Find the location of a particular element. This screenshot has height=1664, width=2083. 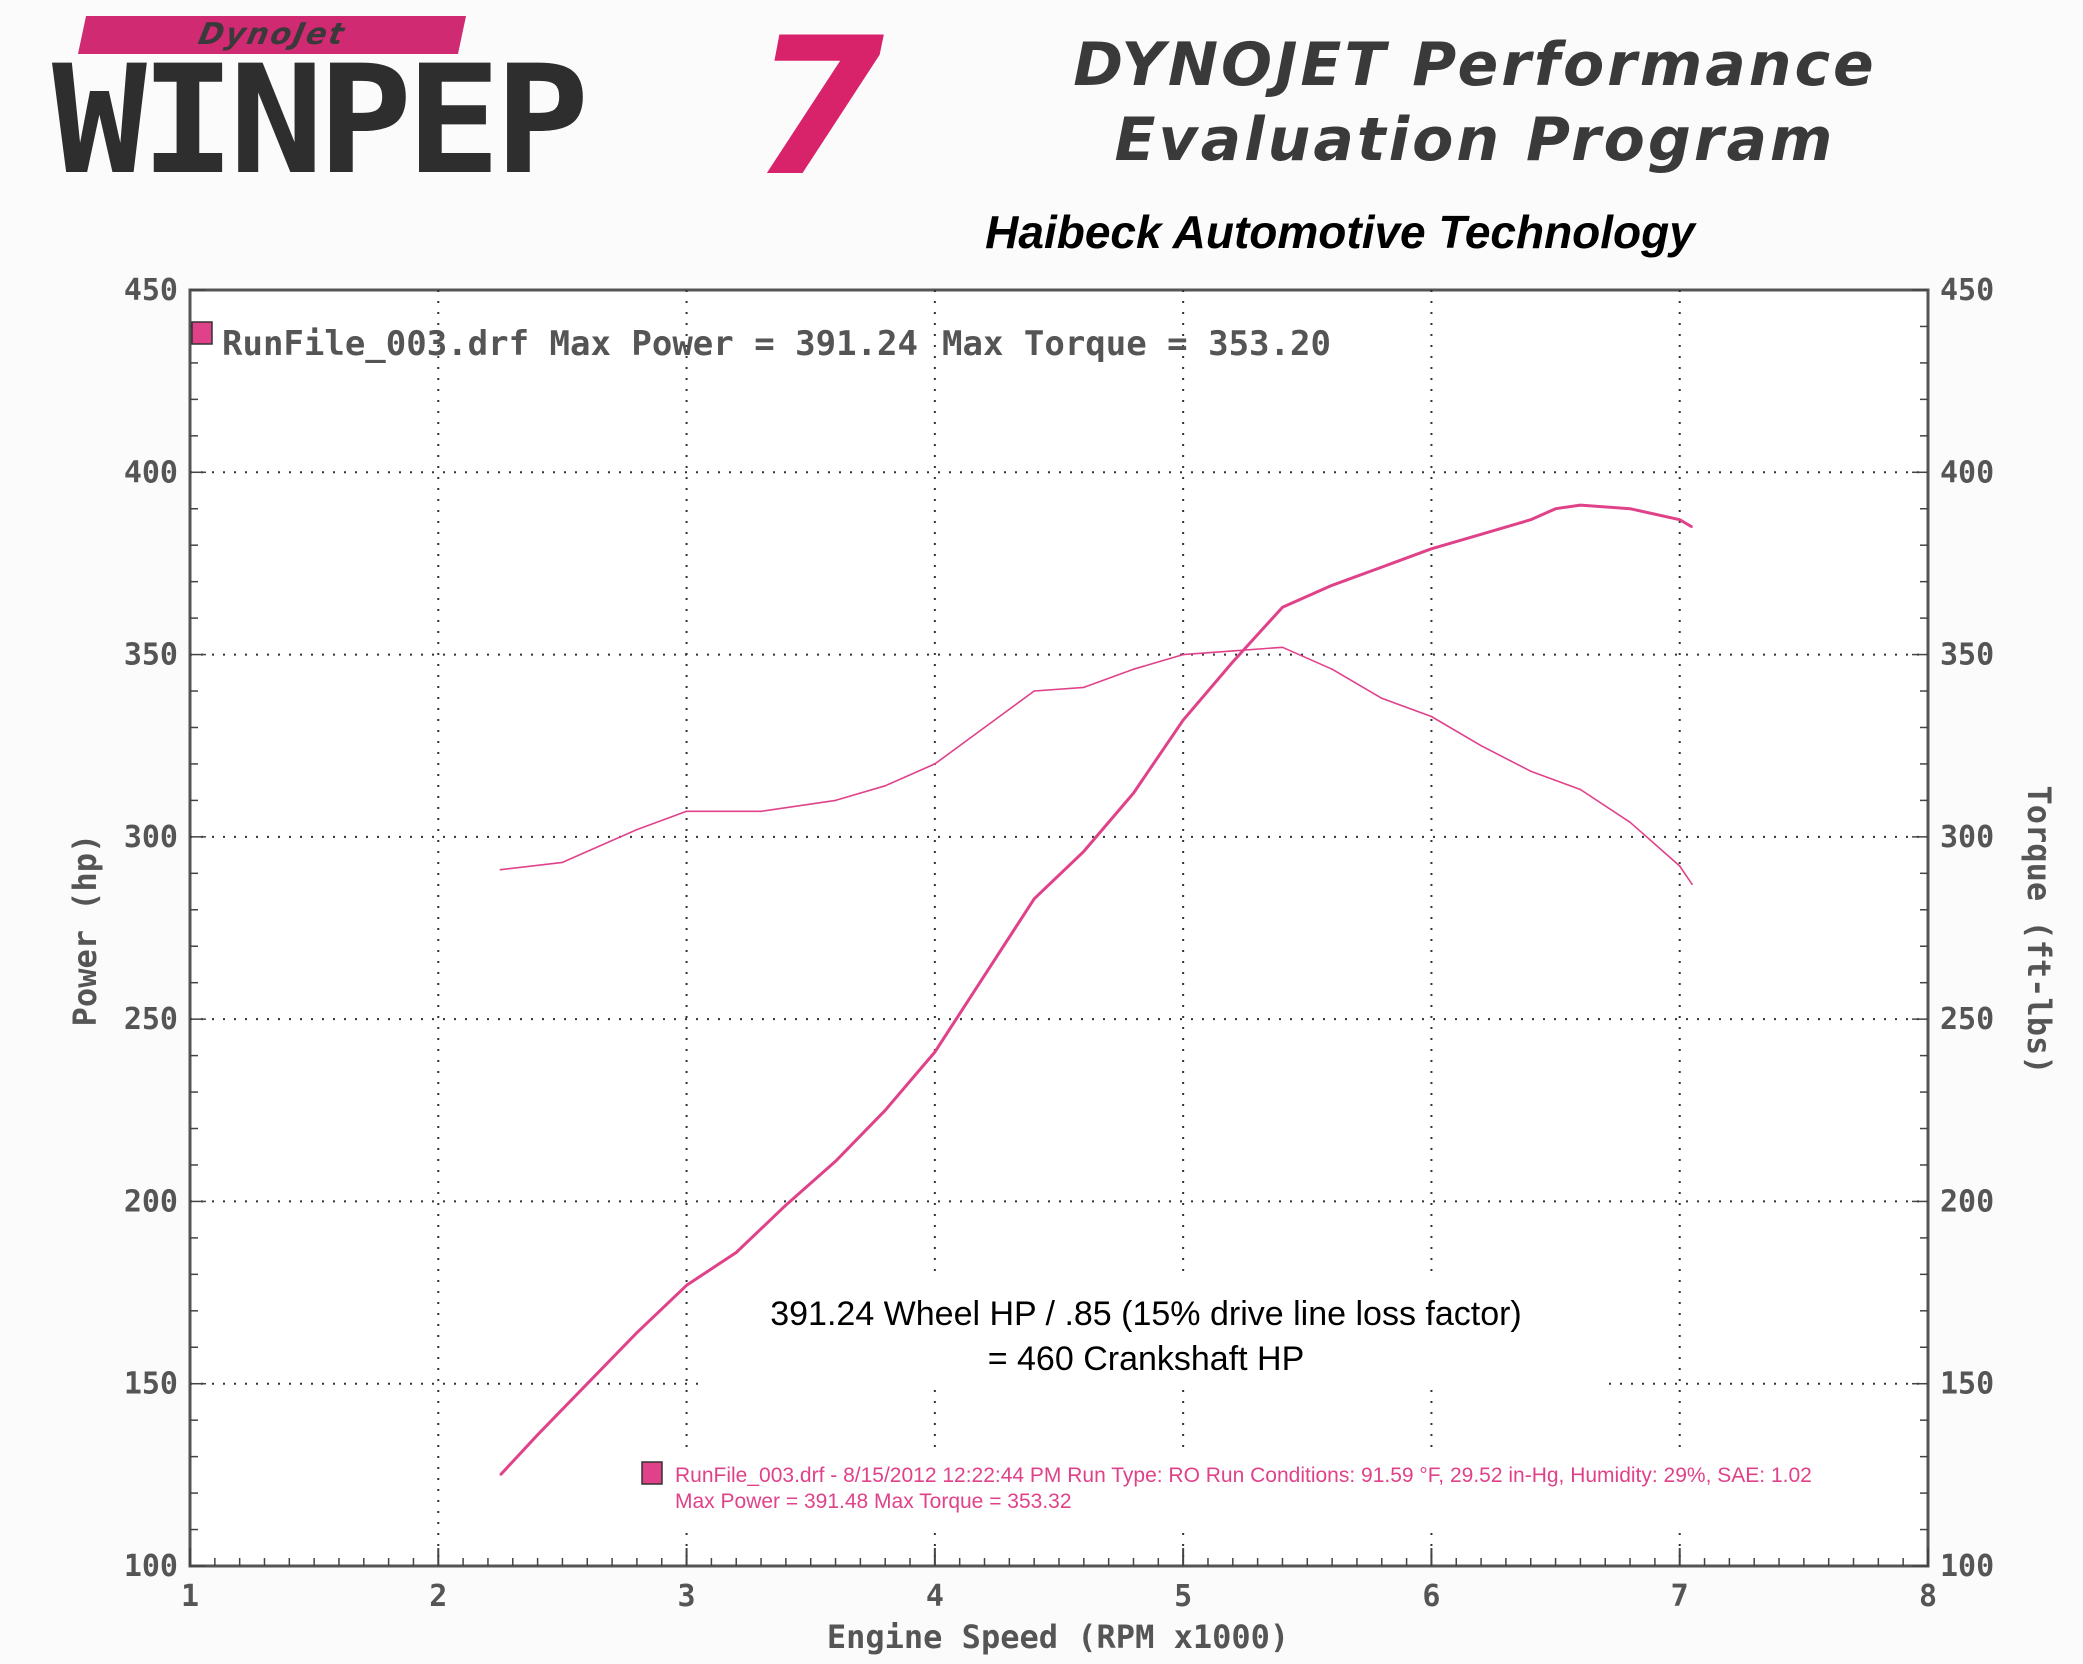

y-tick-label: 400 is located at coordinates (151, 472).